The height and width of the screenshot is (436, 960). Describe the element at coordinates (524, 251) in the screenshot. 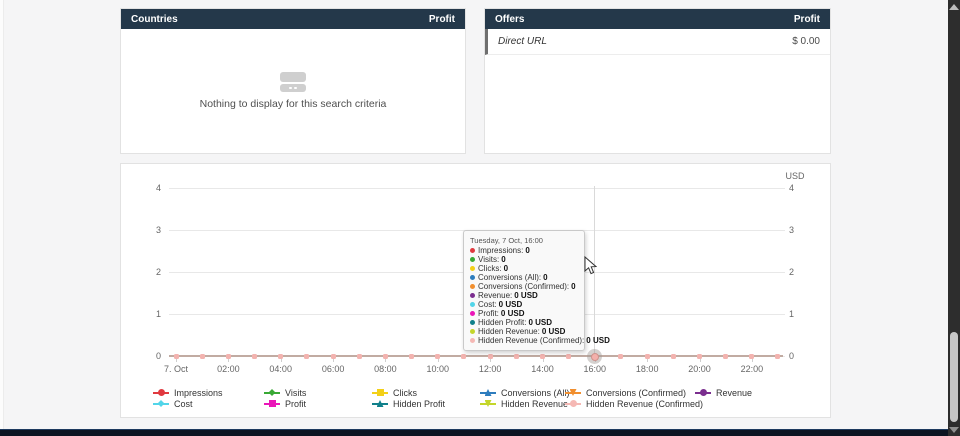

I see `tooltip-row-impressions: Impressions: 0` at that location.